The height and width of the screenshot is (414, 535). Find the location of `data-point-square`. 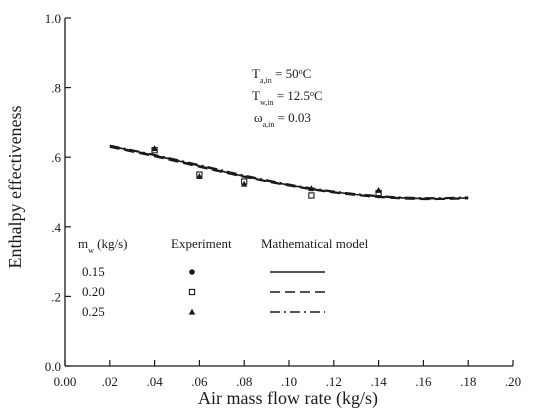

data-point-square is located at coordinates (311, 195).